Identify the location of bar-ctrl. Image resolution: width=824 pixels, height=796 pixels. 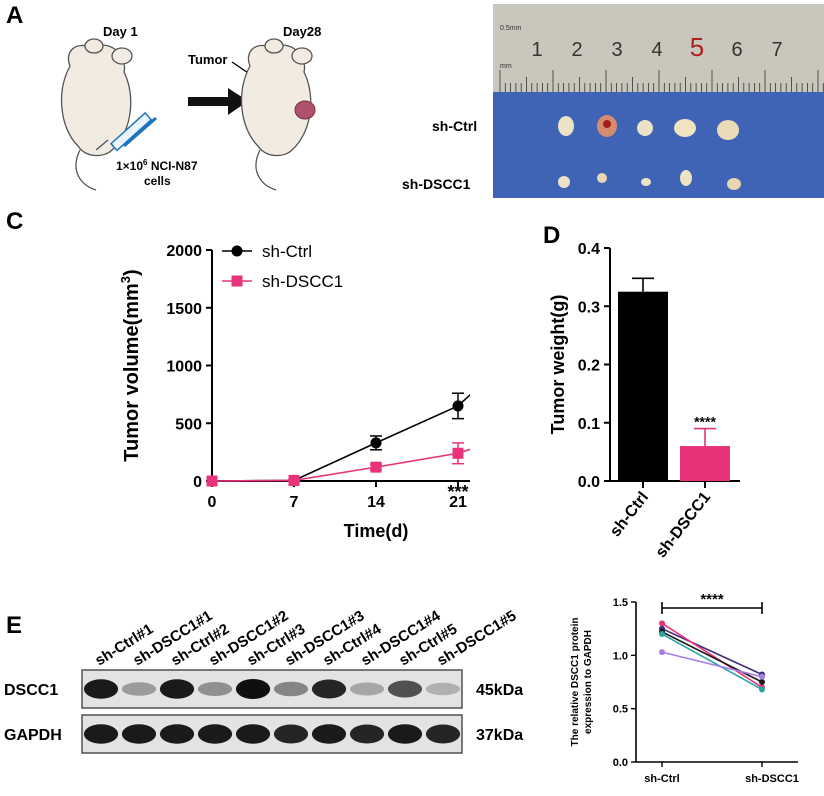
(643, 386).